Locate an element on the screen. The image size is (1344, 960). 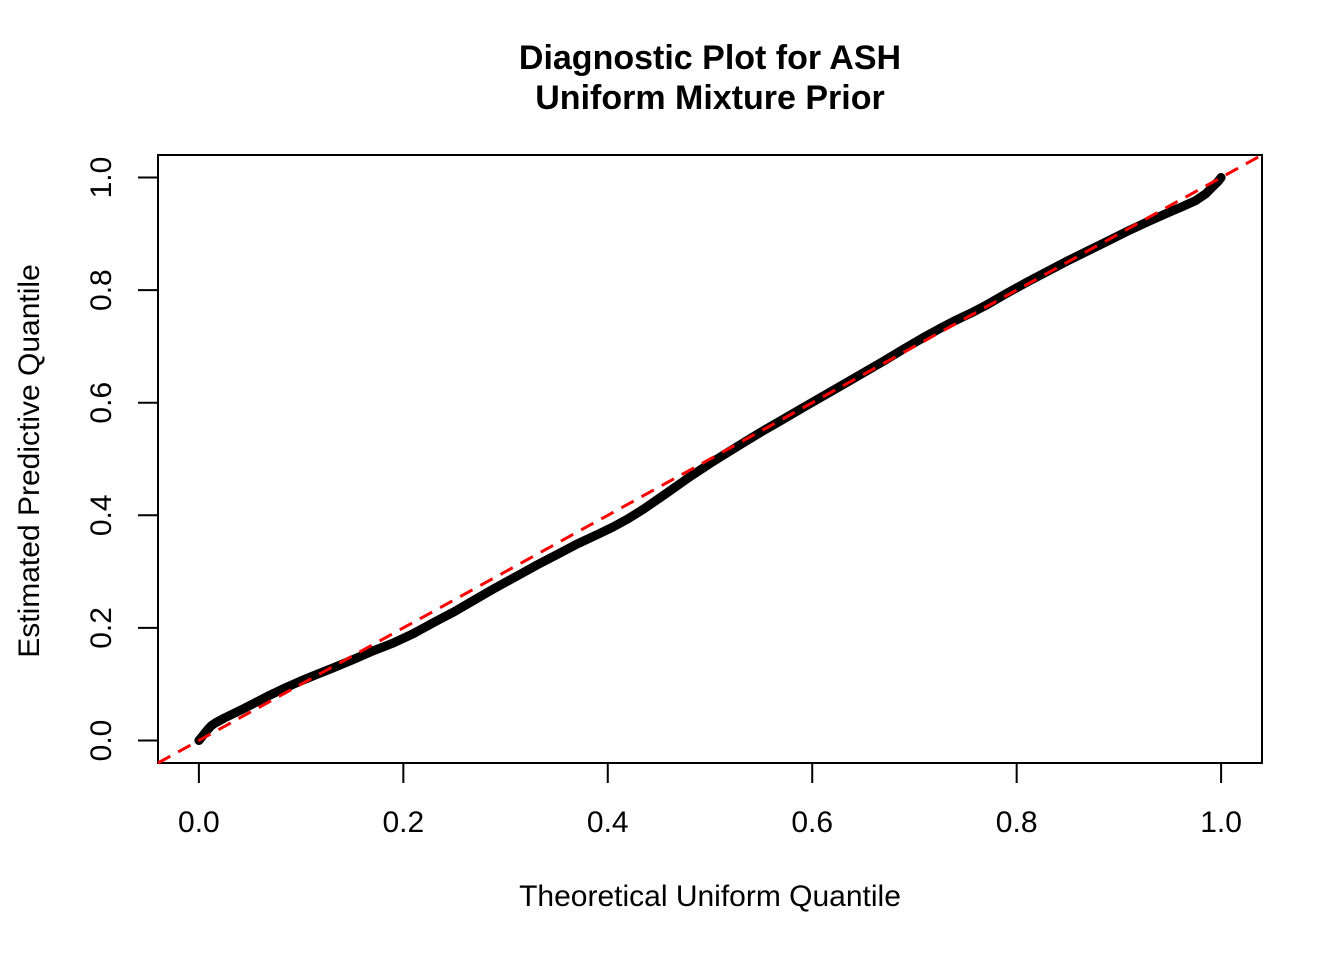
x-axis-tick-label: 0.6 is located at coordinates (812, 822).